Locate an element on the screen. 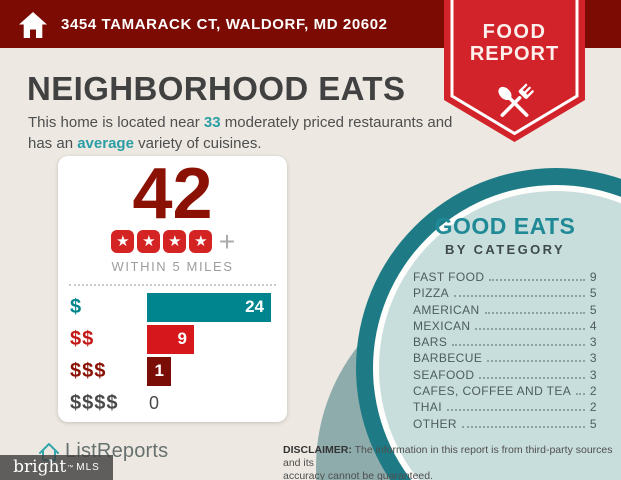 Image resolution: width=621 pixels, height=480 pixels. category-label: OTHER is located at coordinates (435, 423).